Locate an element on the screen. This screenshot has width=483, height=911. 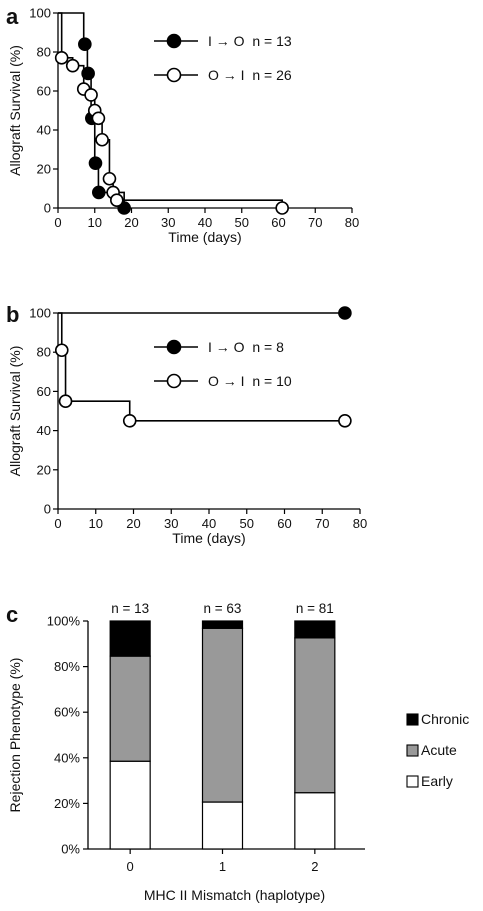
y-tick-label: 60% is located at coordinates (67, 712).